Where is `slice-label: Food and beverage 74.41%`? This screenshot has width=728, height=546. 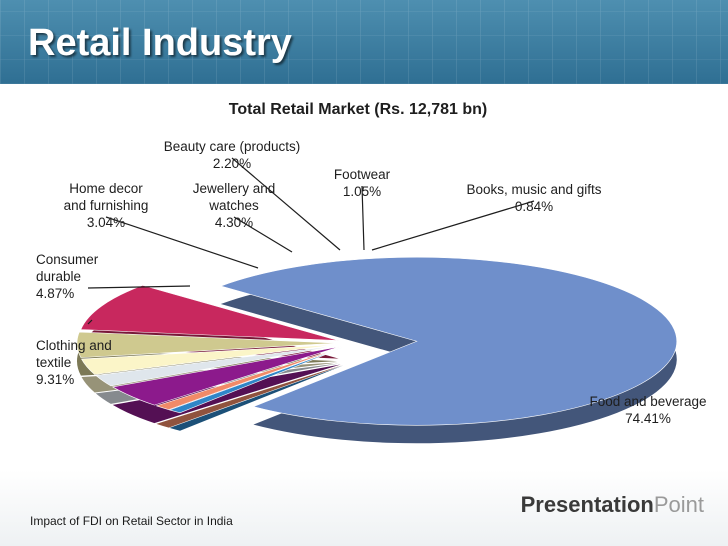 slice-label: Food and beverage 74.41% is located at coordinates (647, 410).